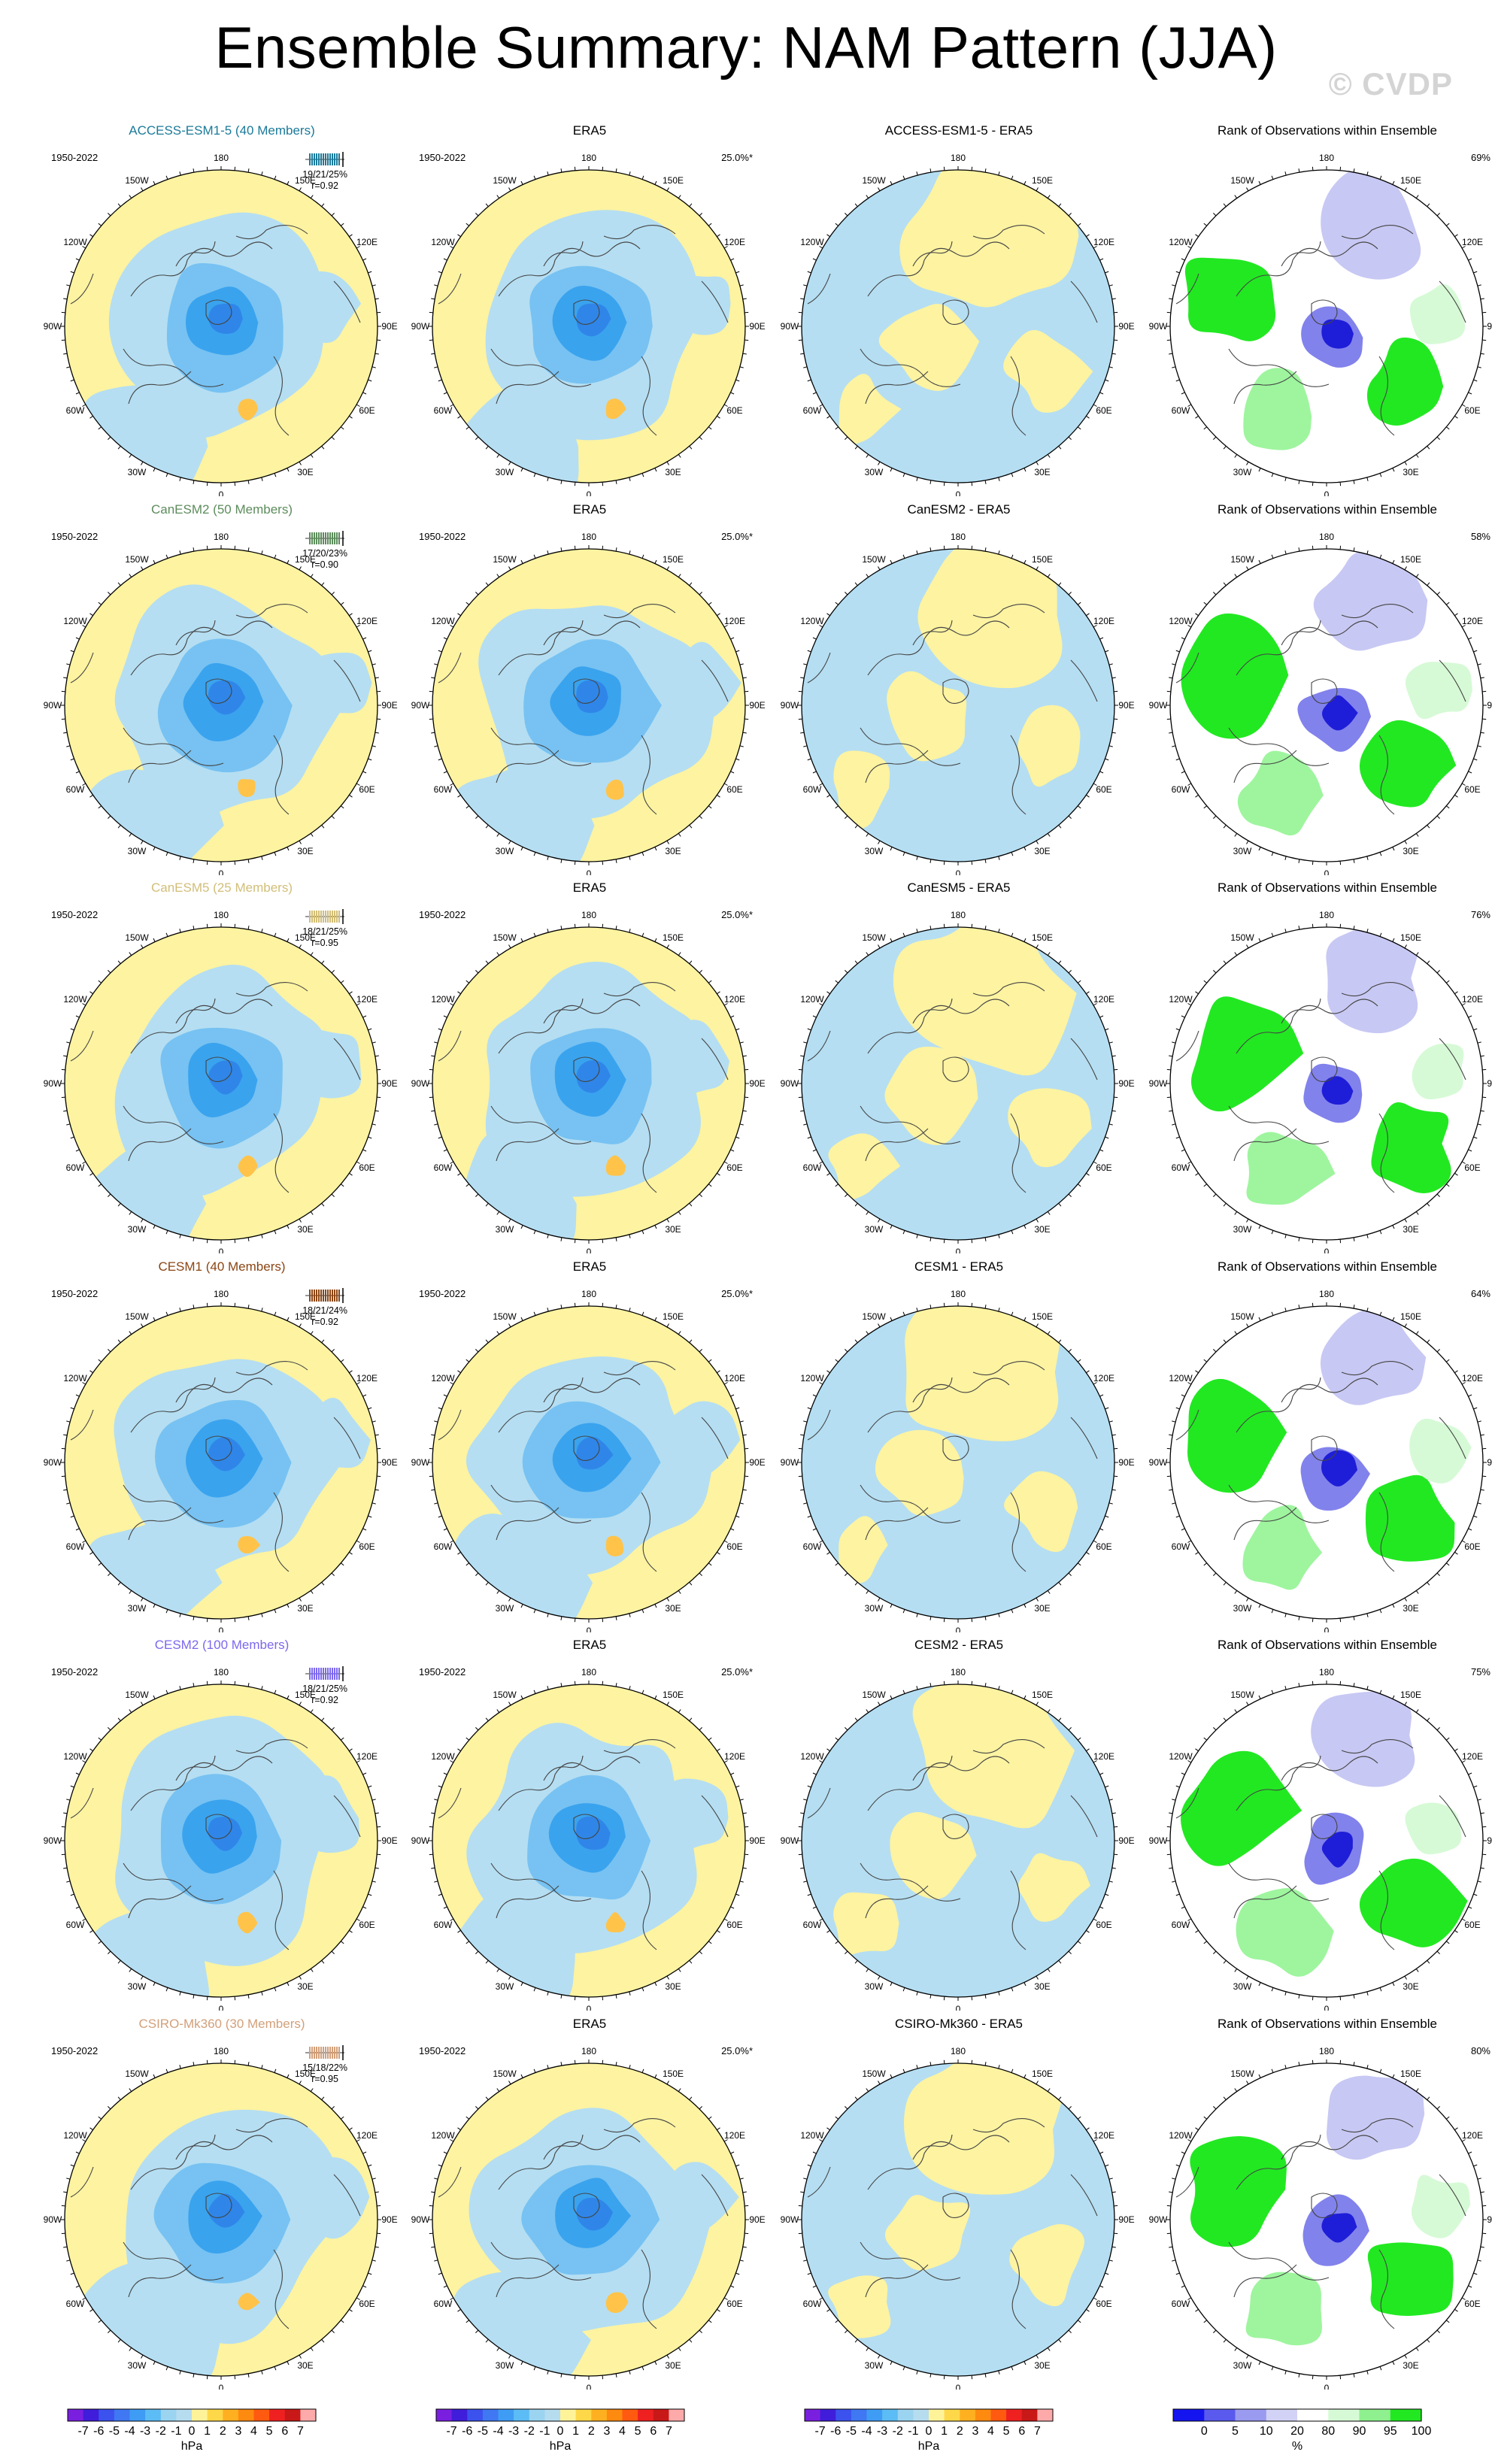  Describe the element at coordinates (324, 1700) in the screenshot. I see `pattern-correlation: r=0.92` at that location.